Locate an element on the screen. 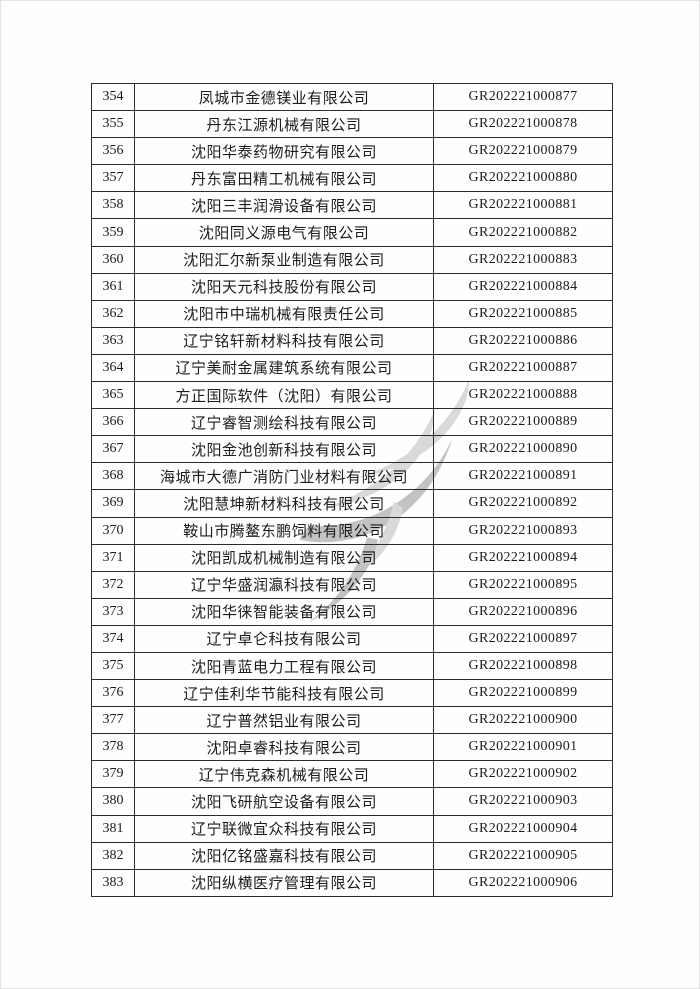 This screenshot has height=989, width=700. table-row: 358 沈阳三丰润滑设备有限公司 GR202221000881 is located at coordinates (352, 205).